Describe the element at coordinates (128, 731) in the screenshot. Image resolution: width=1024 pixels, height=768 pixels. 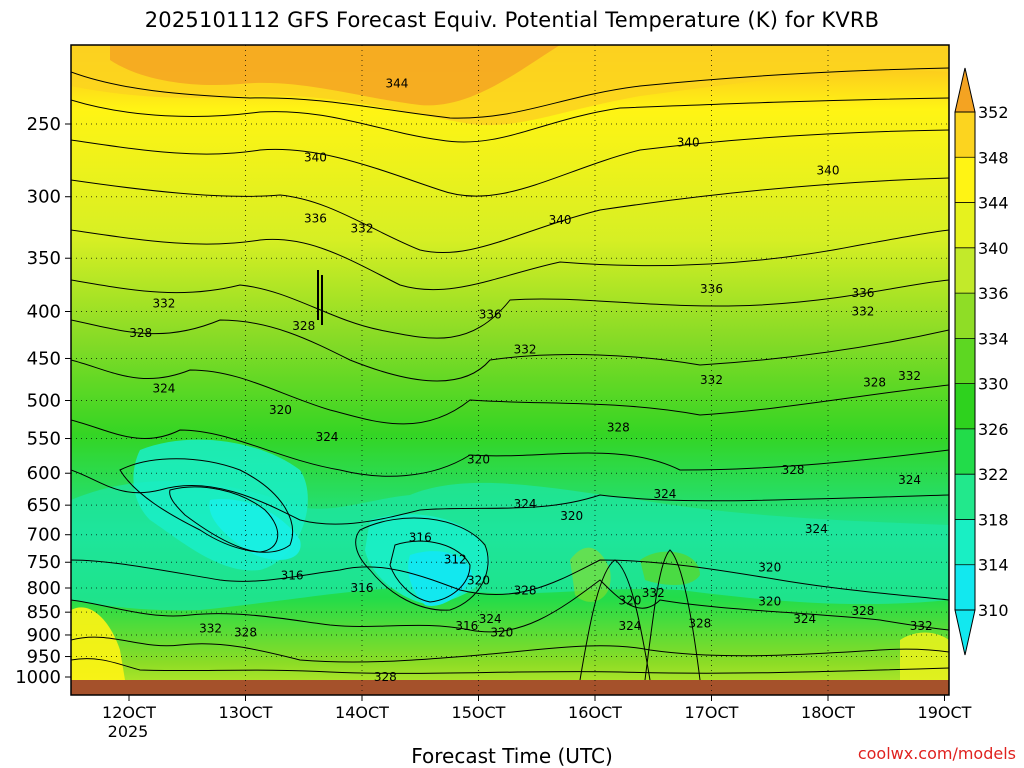
I see `x-year-label: 2025` at that location.